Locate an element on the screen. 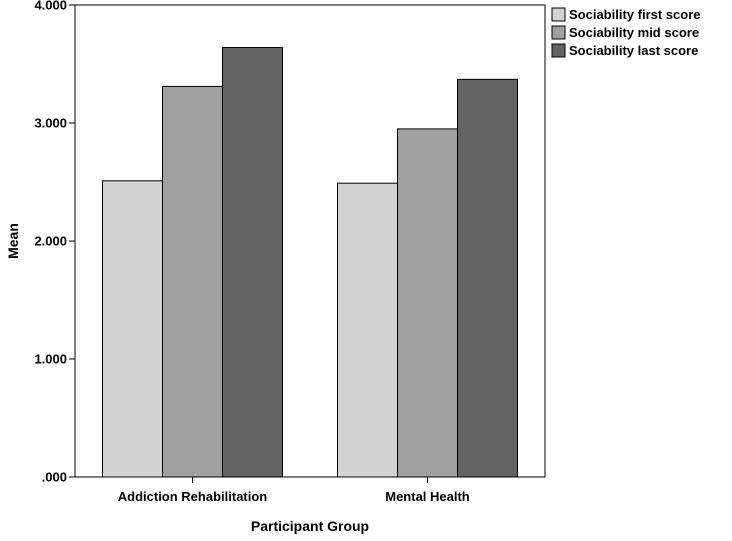  legend-label: Sociability last score is located at coordinates (633, 50).